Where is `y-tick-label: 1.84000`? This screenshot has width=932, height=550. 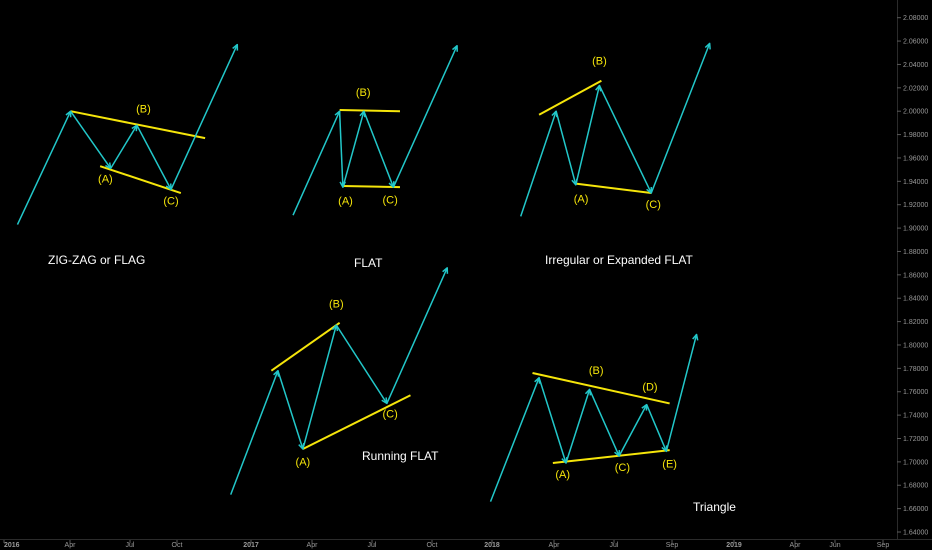 y-tick-label: 1.84000 is located at coordinates (915, 299).